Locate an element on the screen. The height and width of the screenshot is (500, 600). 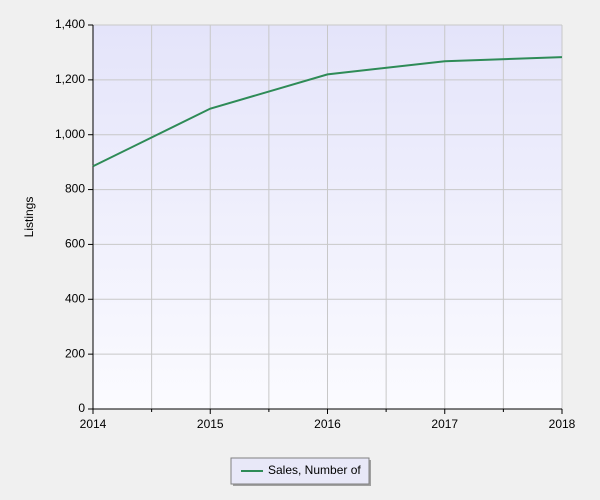
x-tick-label: 2015 is located at coordinates (210, 424).